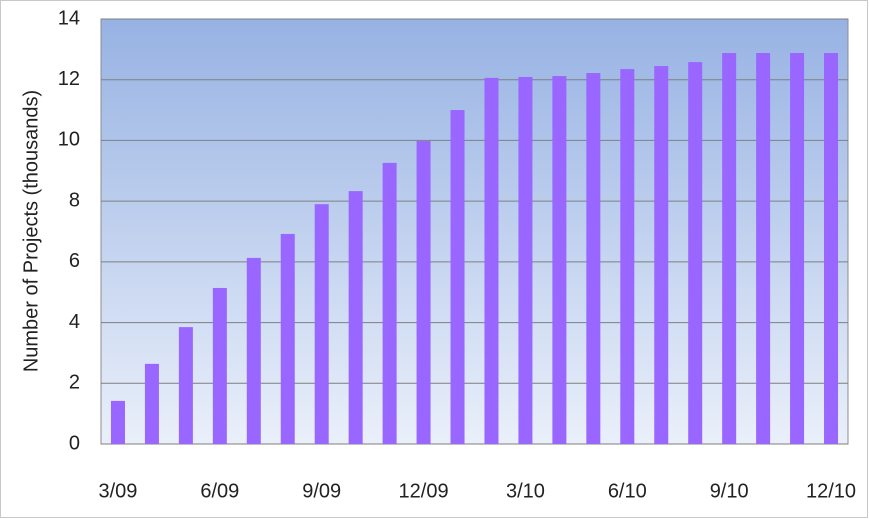 Image resolution: width=869 pixels, height=519 pixels. Describe the element at coordinates (525, 491) in the screenshot. I see `x-tick-label: 3/10` at that location.